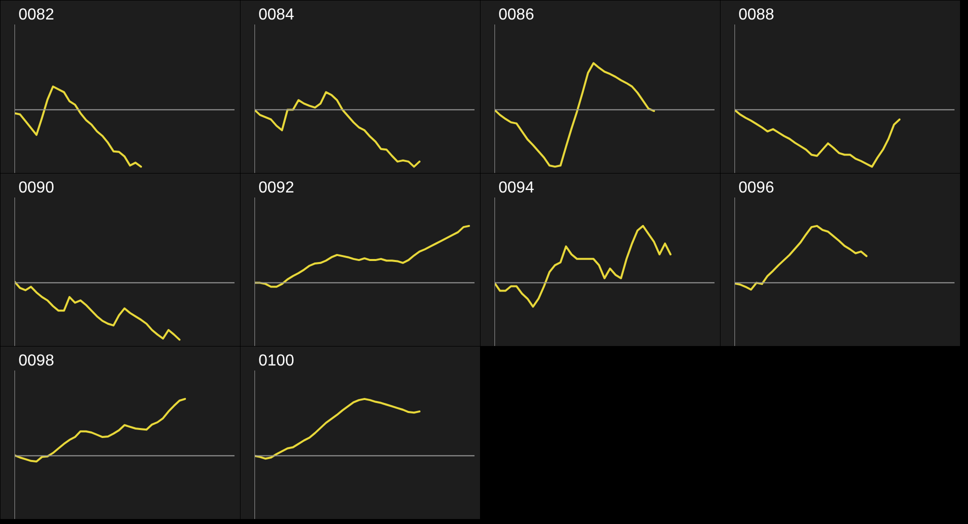  Describe the element at coordinates (276, 15) in the screenshot. I see `chart-title: 0084` at that location.